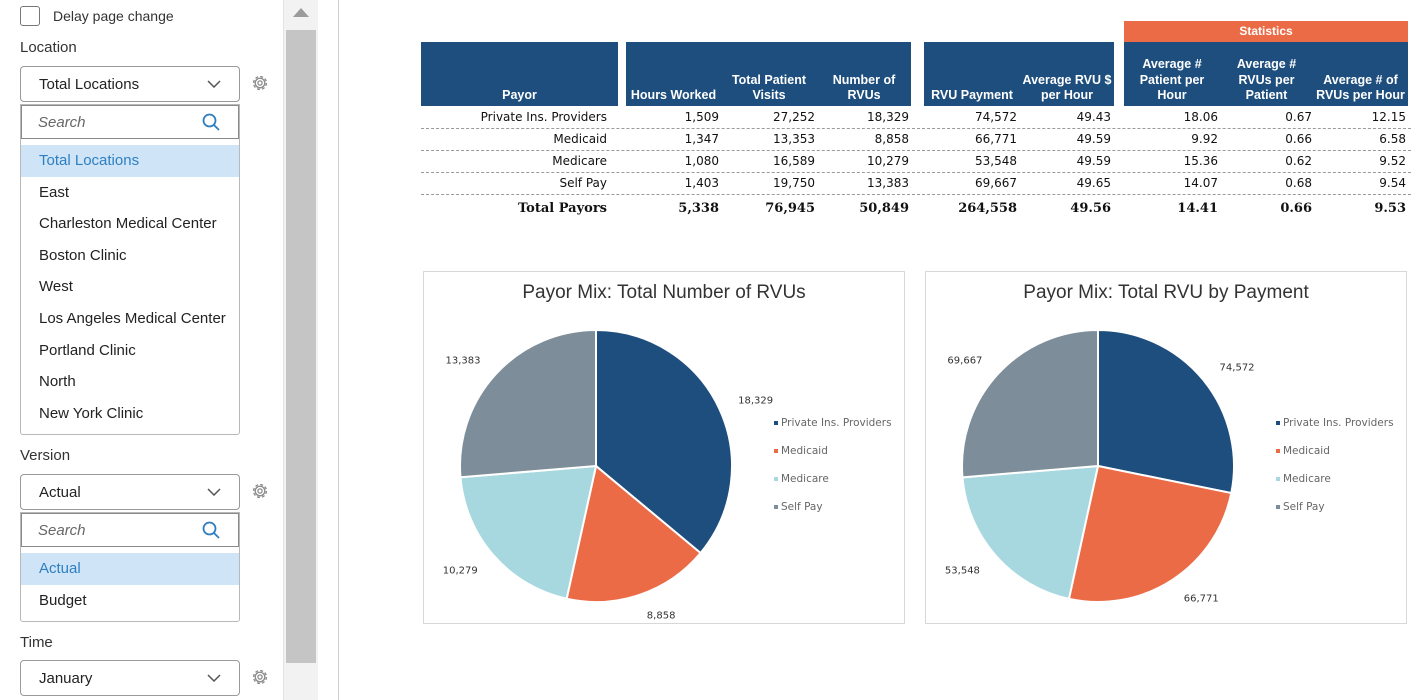 The width and height of the screenshot is (1420, 700). What do you see at coordinates (755, 400) in the screenshot?
I see `pie-data-label: 18,329` at bounding box center [755, 400].